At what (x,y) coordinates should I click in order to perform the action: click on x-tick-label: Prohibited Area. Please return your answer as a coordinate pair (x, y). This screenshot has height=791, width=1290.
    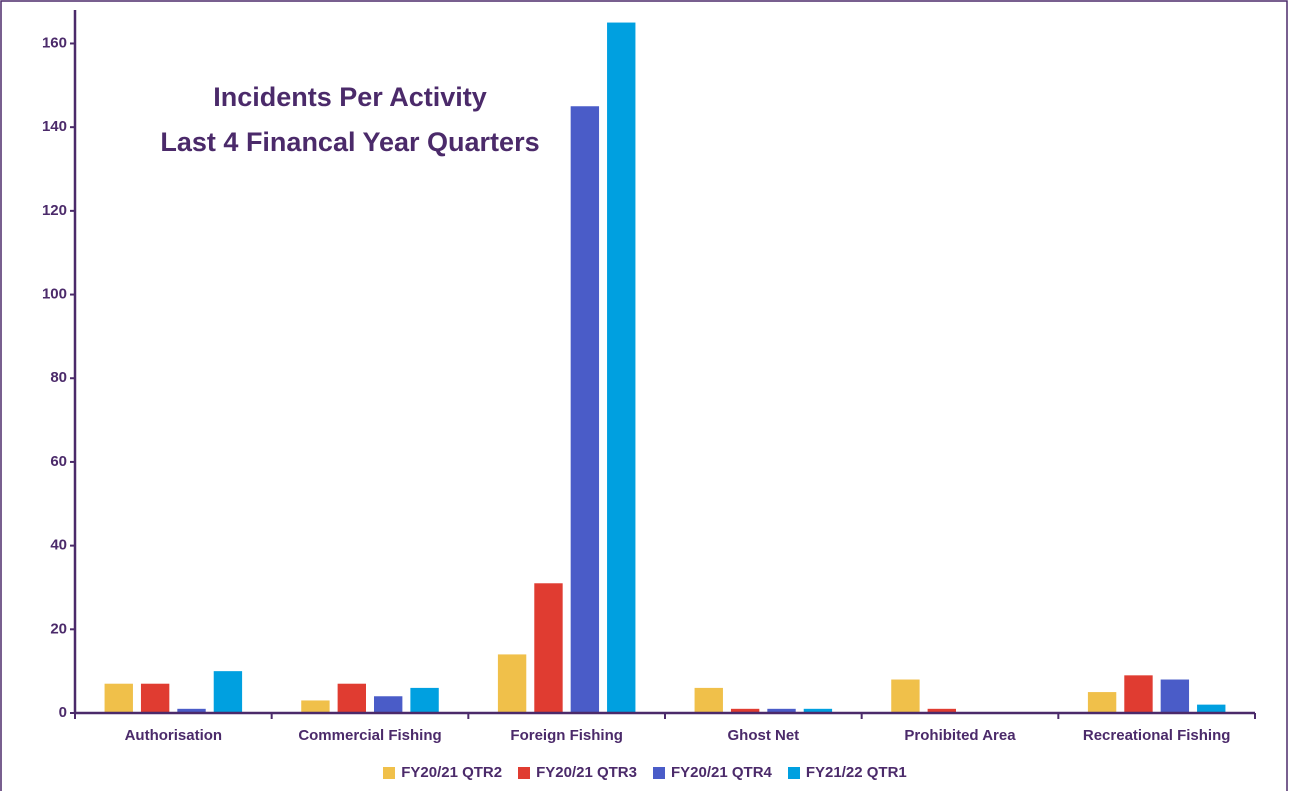
    Looking at the image, I should click on (960, 735).